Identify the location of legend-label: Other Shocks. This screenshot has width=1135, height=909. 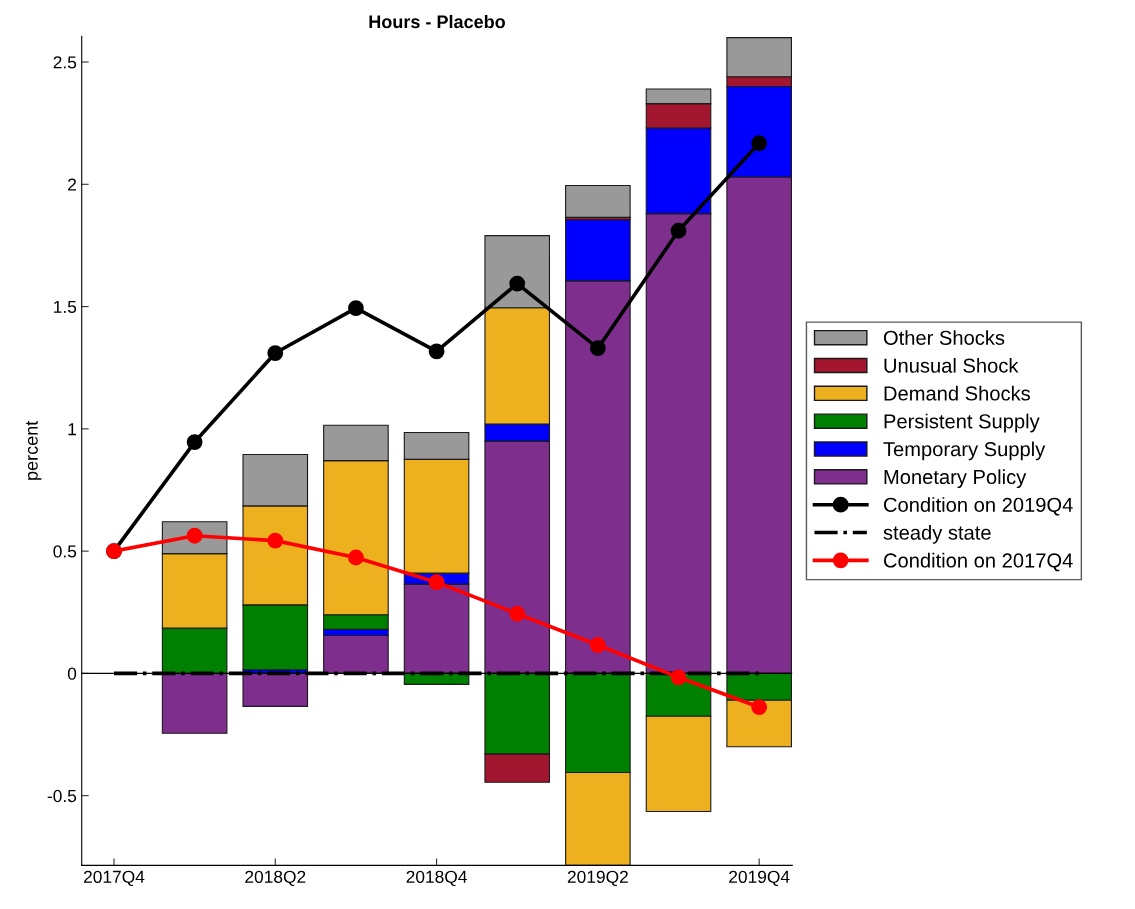
(944, 337).